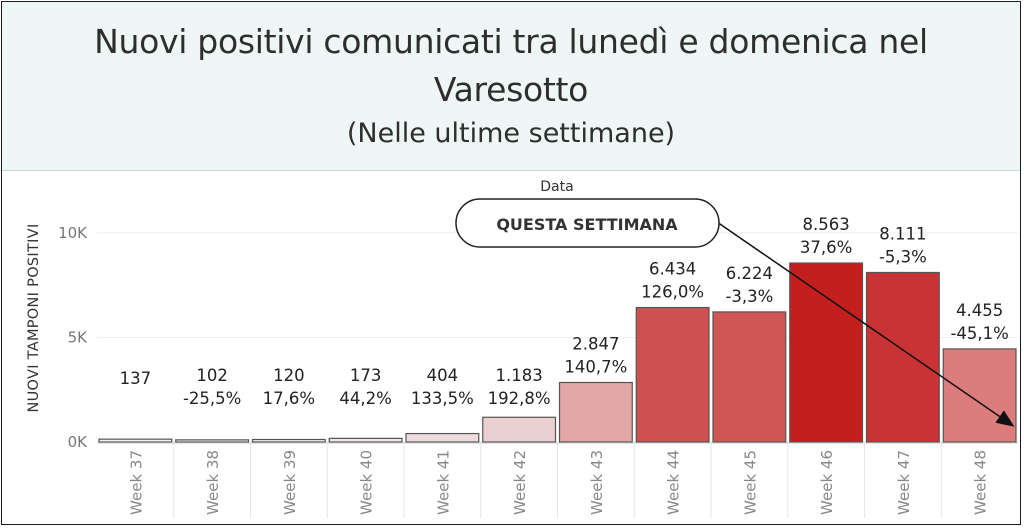  I want to click on bar-value-label: 404, so click(443, 375).